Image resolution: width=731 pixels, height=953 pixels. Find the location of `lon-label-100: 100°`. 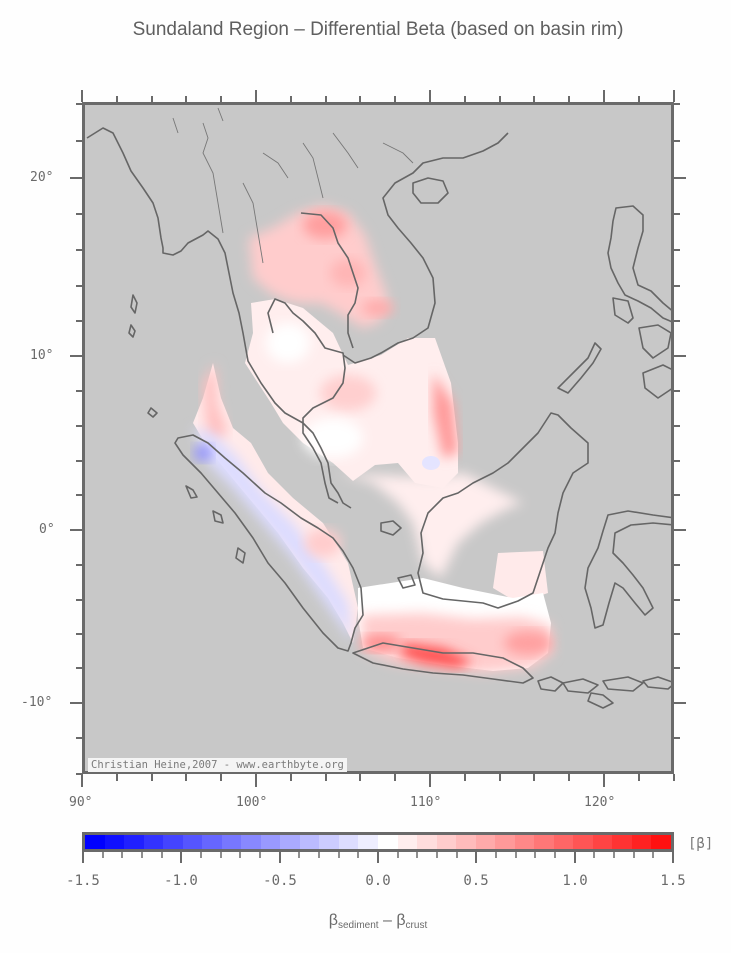

lon-label-100: 100° is located at coordinates (252, 802).